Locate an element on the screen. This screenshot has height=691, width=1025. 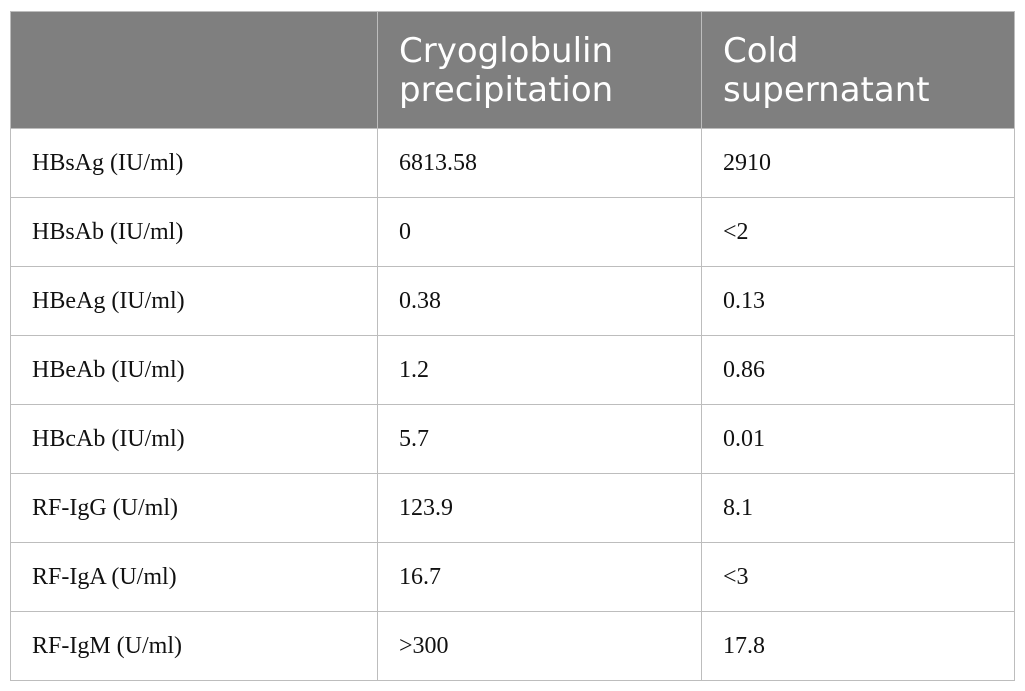
precipitation-value: 123.9 is located at coordinates (539, 508).